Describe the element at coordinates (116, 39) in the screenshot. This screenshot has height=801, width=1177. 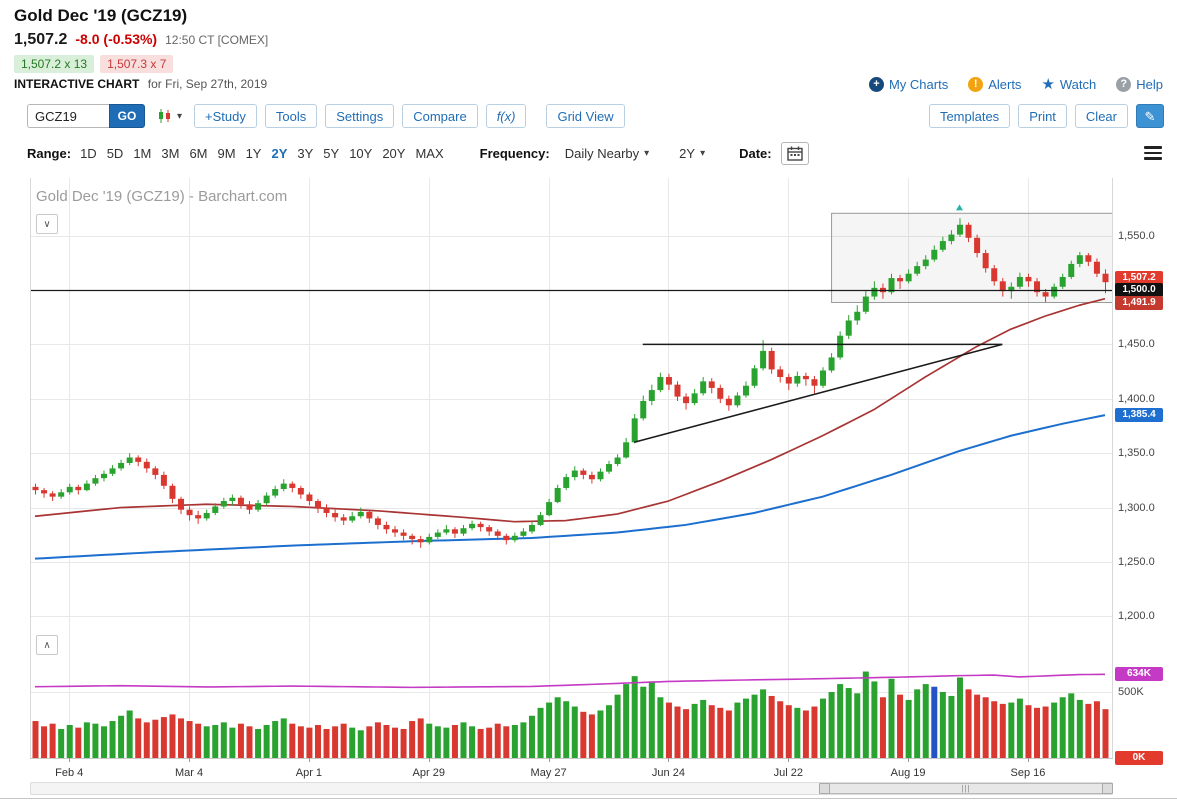
I see `price-change: -8.0 (-0.53%)` at that location.